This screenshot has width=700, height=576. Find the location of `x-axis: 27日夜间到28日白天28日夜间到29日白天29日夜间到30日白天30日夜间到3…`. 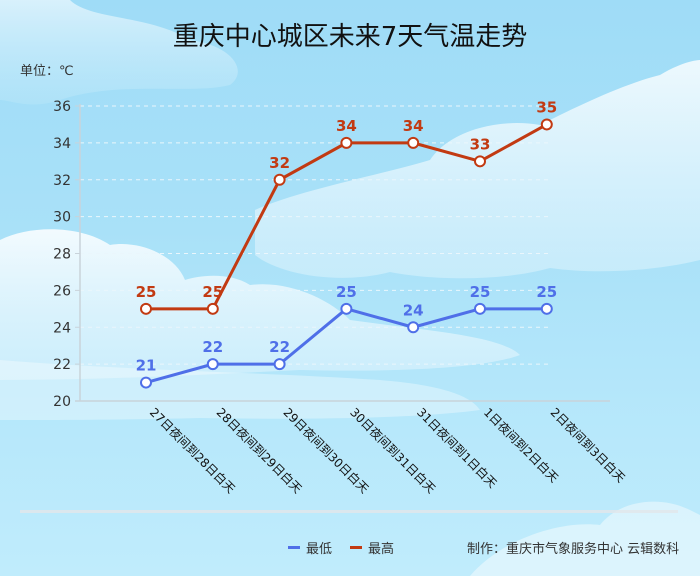

x-axis: 27日夜间到28日白天28日夜间到29日白天29日夜间到30日白天30日夜间到3… is located at coordinates (351, 448).